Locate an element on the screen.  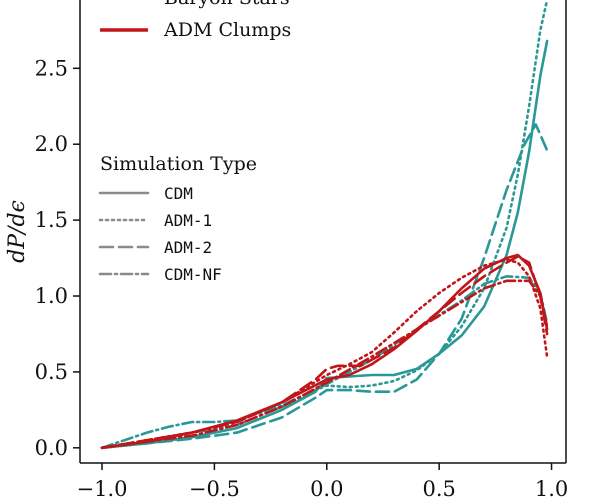
x-tick-label: 1.0 is located at coordinates (551, 489).